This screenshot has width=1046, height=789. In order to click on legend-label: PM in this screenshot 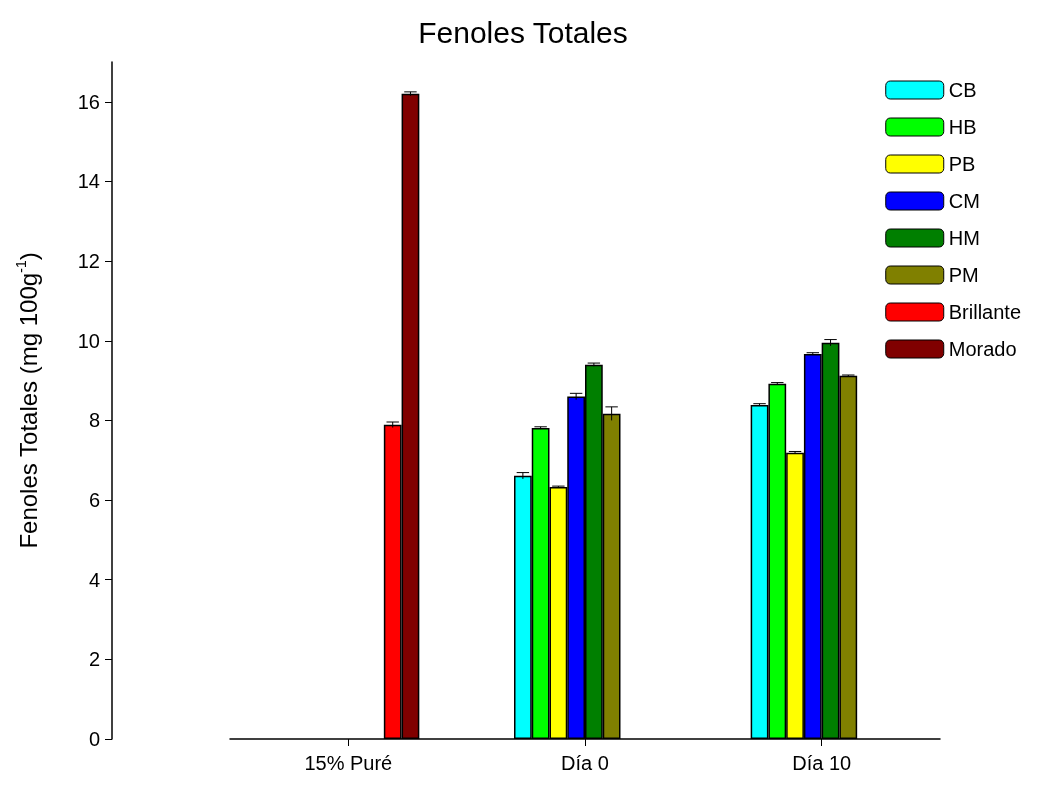, I will do `click(963, 275)`.